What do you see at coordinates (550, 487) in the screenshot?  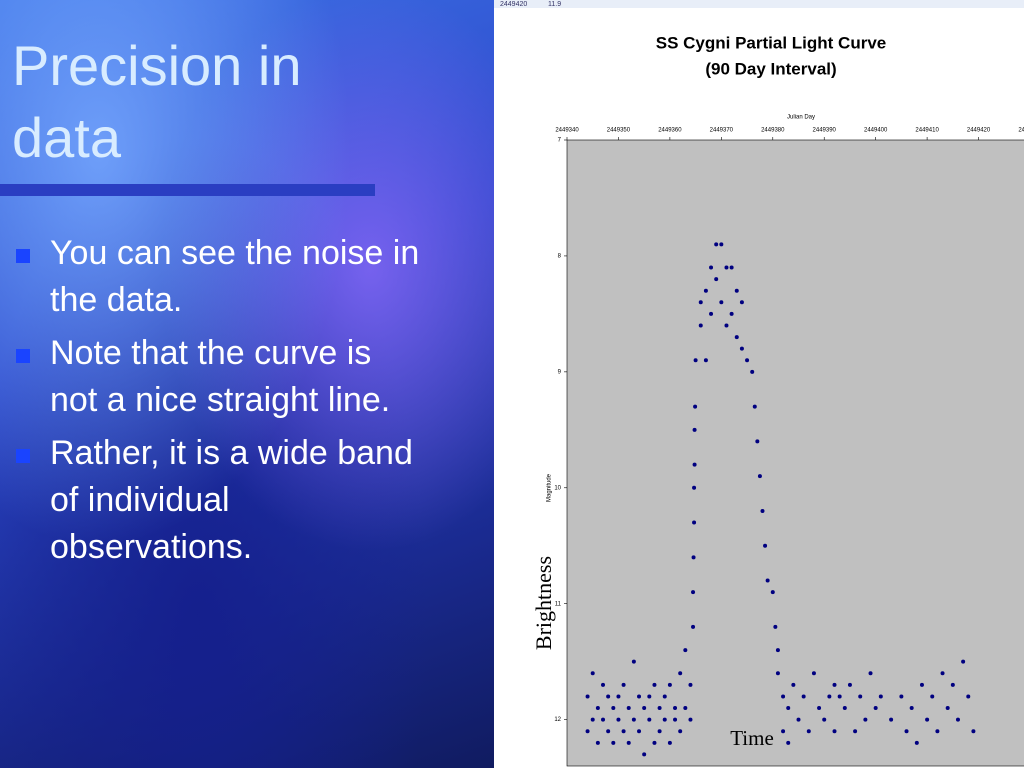 I see `y-axis-label: Magnitude` at bounding box center [550, 487].